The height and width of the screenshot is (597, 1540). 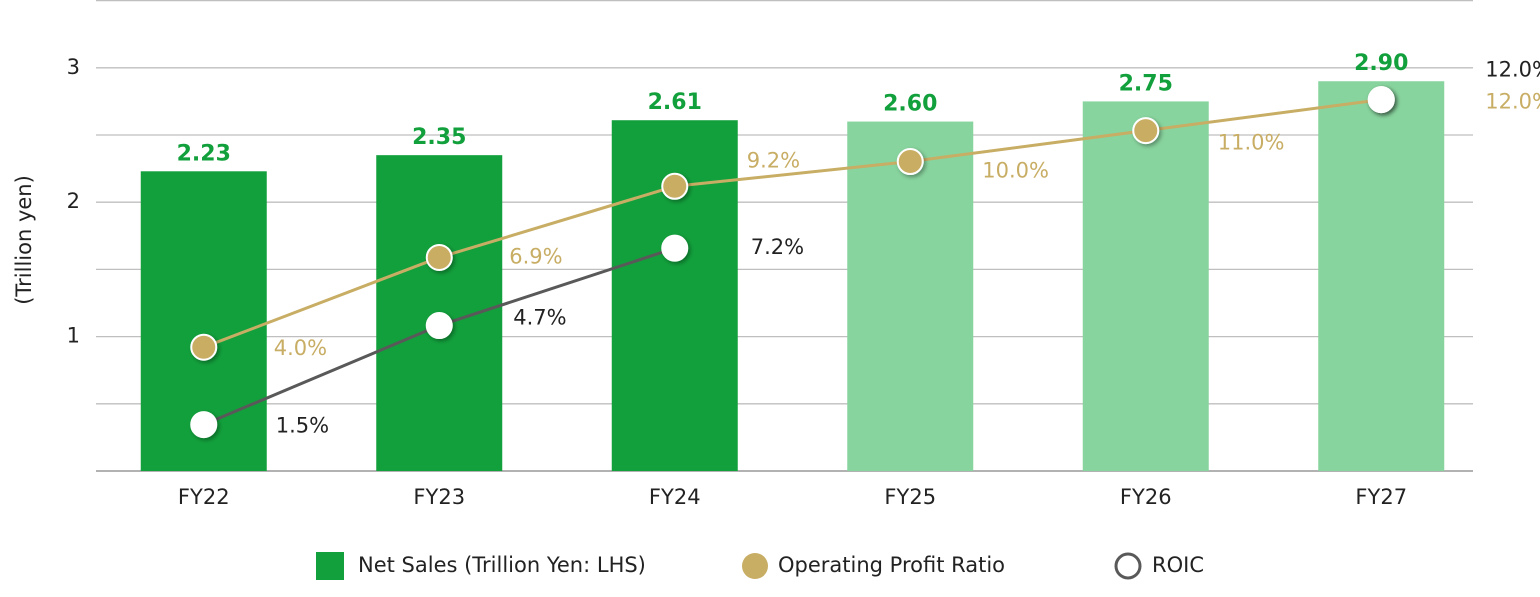 I want to click on roic-label: 4.7%, so click(x=539, y=318).